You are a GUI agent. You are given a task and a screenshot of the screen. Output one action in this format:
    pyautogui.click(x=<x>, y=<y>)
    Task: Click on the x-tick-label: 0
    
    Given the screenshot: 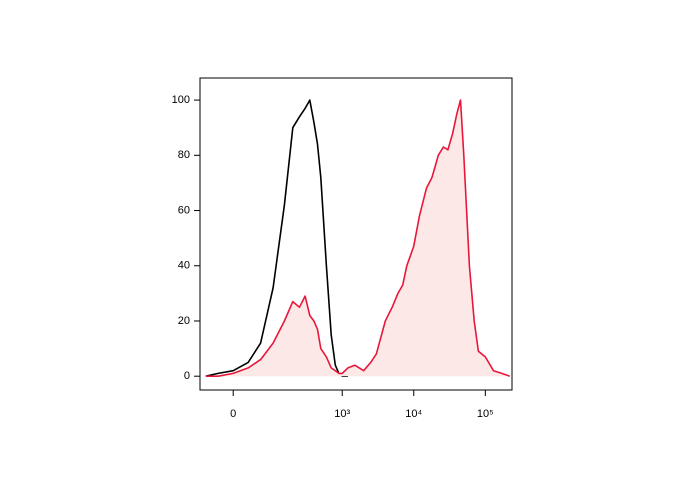 What is the action you would take?
    pyautogui.click(x=233, y=414)
    